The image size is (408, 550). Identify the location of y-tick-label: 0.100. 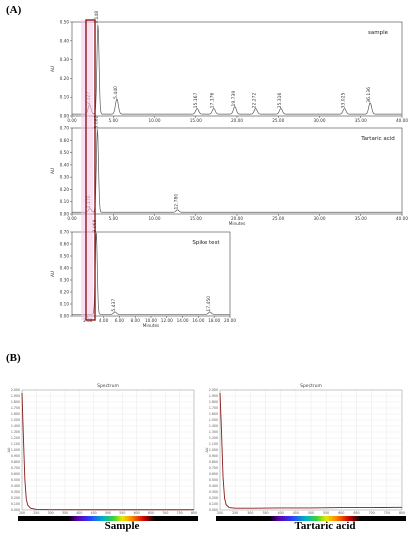
(213, 504).